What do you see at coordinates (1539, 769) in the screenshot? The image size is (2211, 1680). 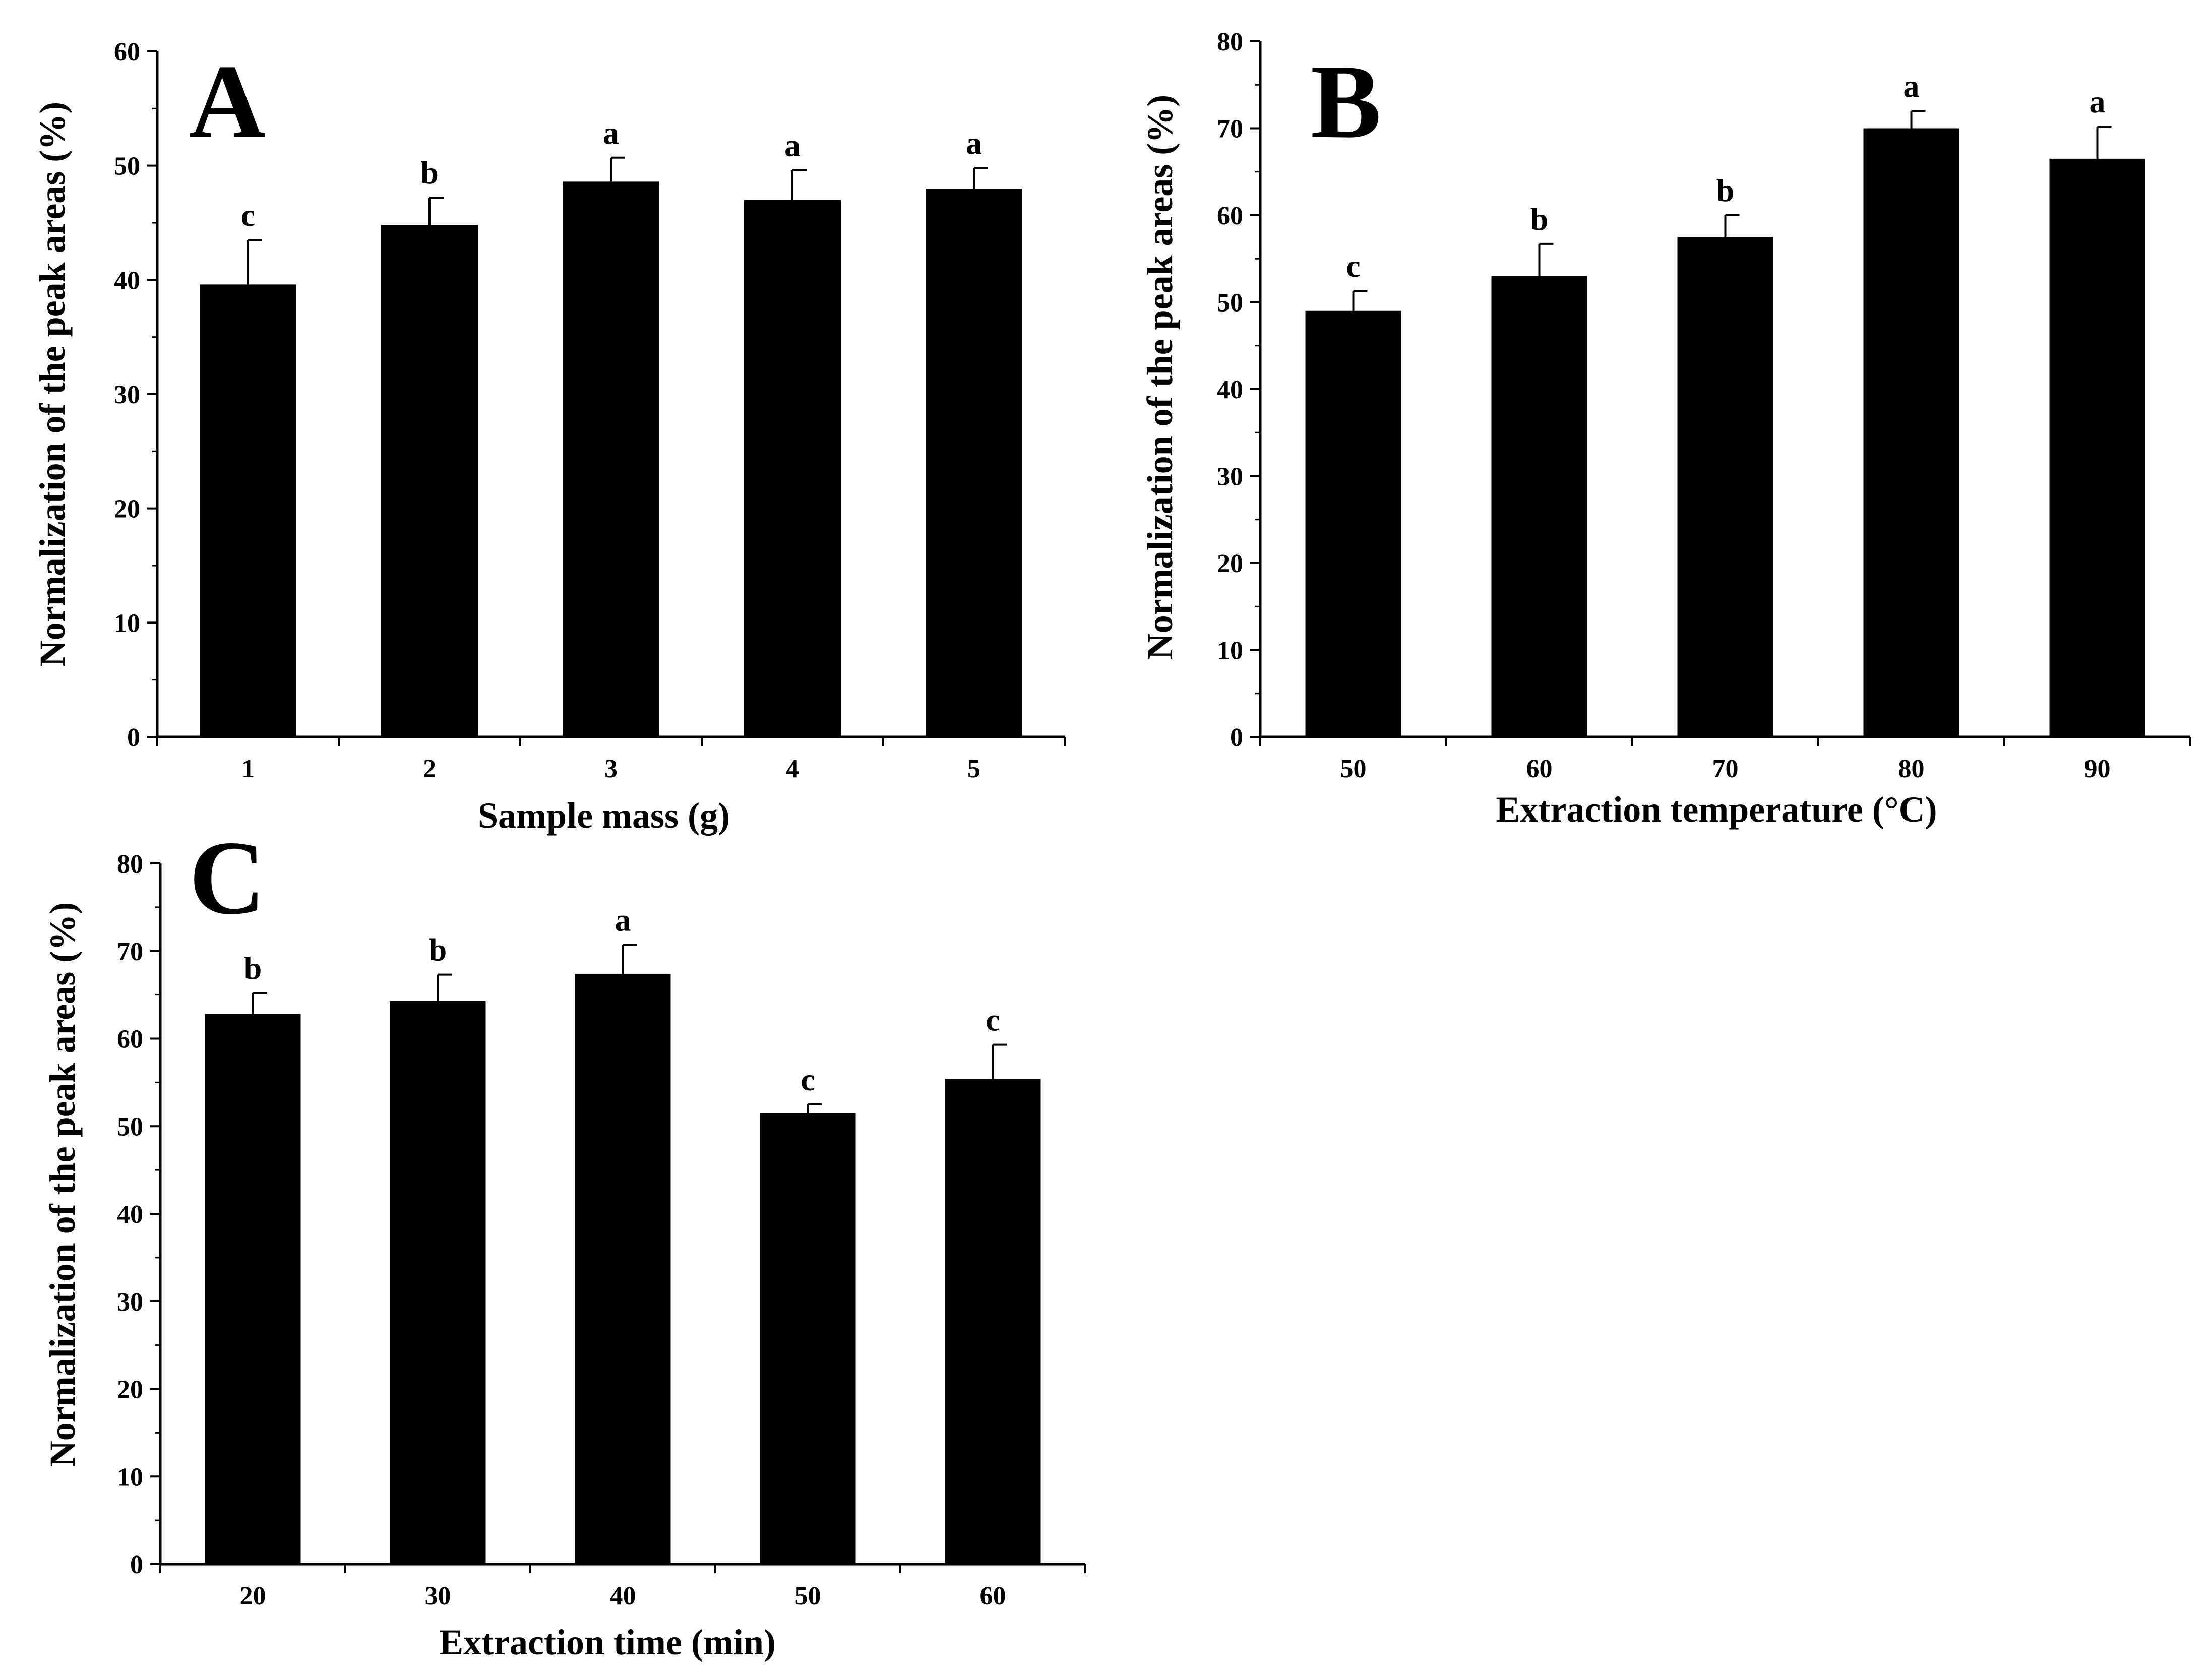 I see `panel-b-x-tick-label: 60` at bounding box center [1539, 769].